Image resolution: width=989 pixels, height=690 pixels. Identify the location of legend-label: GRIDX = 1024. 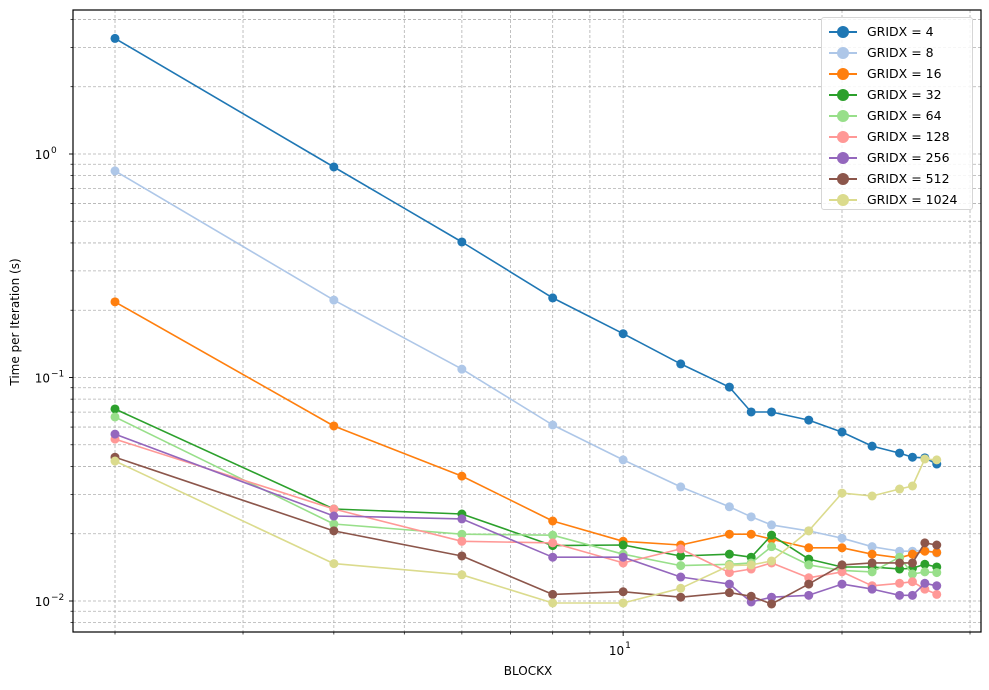
(912, 199).